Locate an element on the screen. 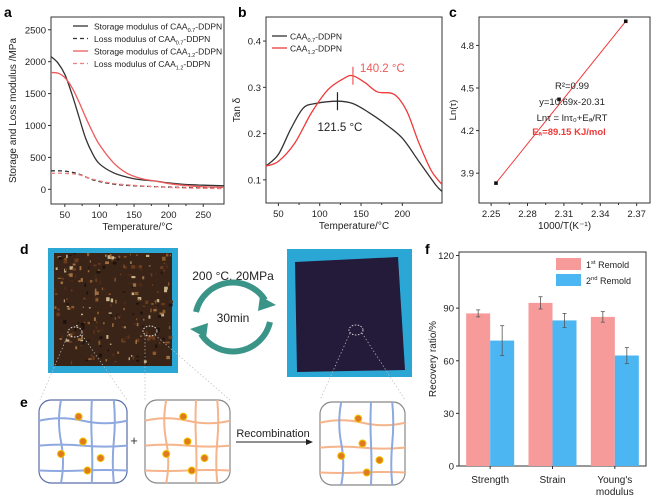  polymer-chain is located at coordinates (83, 471).